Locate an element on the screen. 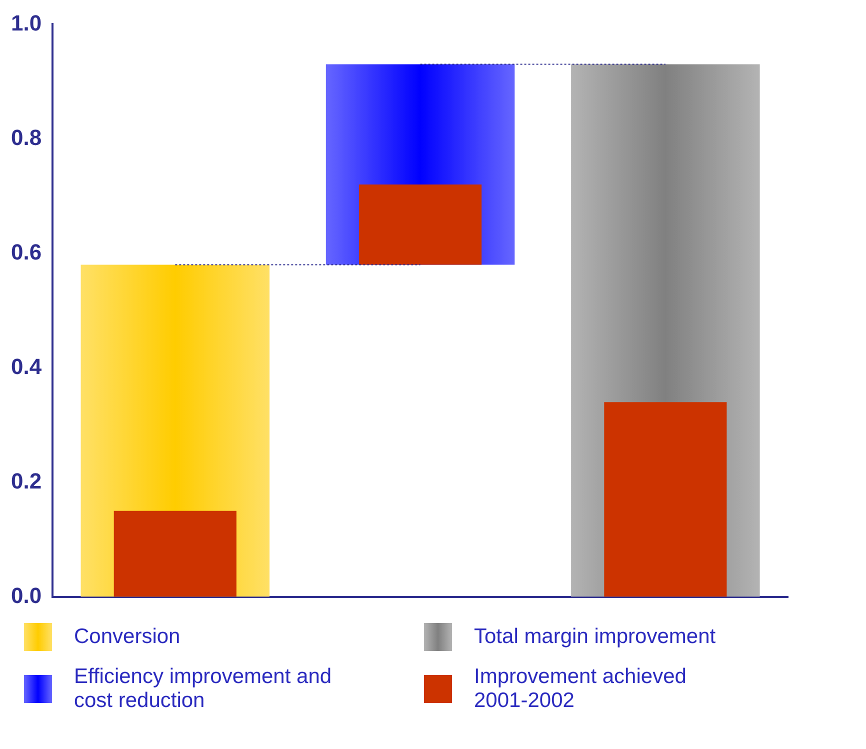  legend-label: Conversion is located at coordinates (127, 637).